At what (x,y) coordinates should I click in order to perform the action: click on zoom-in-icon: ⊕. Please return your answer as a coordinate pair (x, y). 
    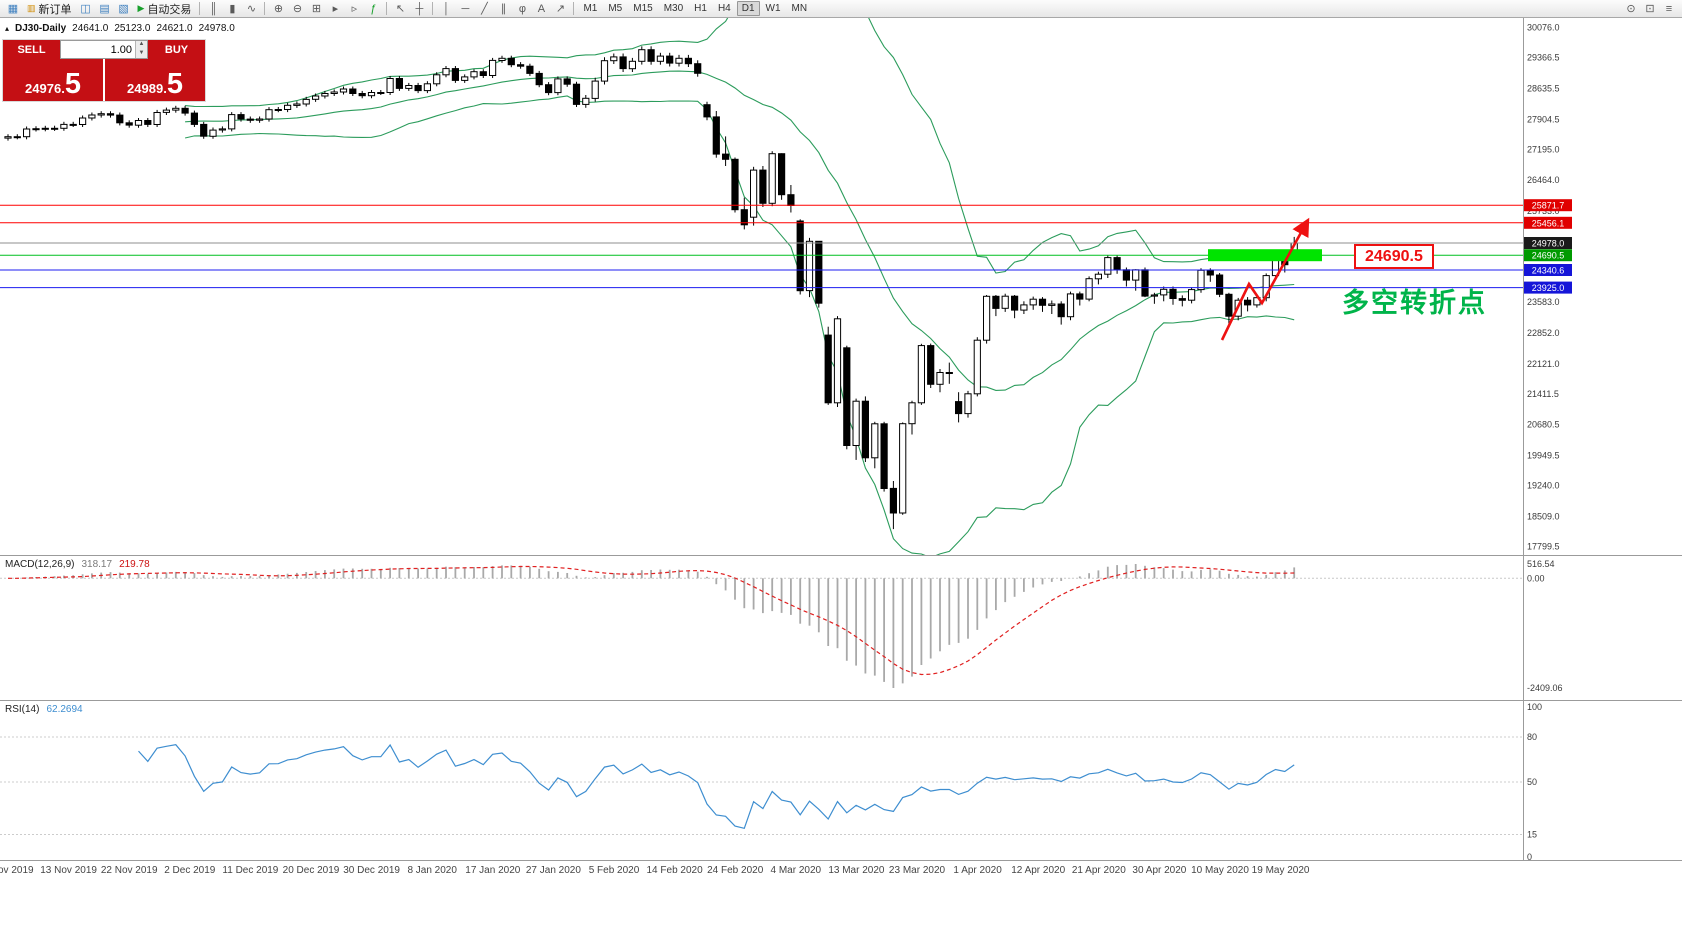
    Looking at the image, I should click on (278, 9).